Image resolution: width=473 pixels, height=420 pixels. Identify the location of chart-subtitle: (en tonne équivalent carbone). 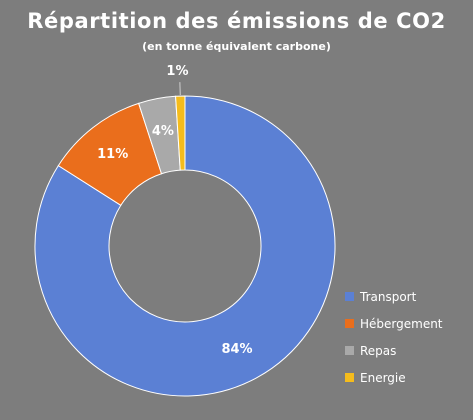
(236, 46).